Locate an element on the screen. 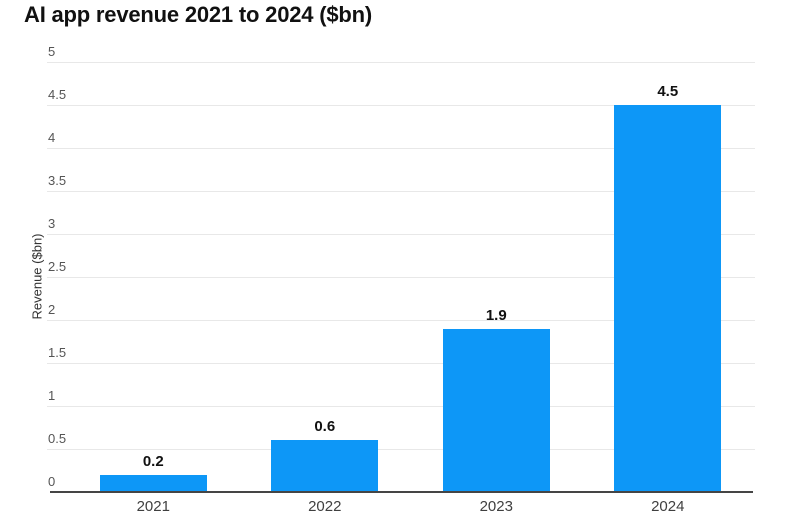 The width and height of the screenshot is (786, 527). y-axis-tick-label: 4.5 is located at coordinates (57, 94).